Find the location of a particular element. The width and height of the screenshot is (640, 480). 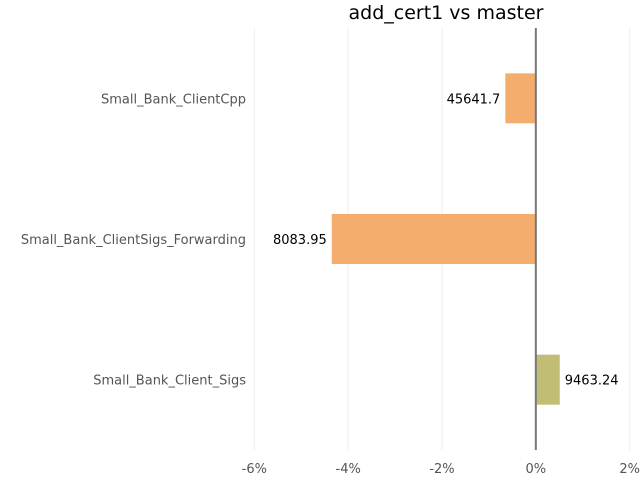

x-tick-label-1: -4% is located at coordinates (348, 469).